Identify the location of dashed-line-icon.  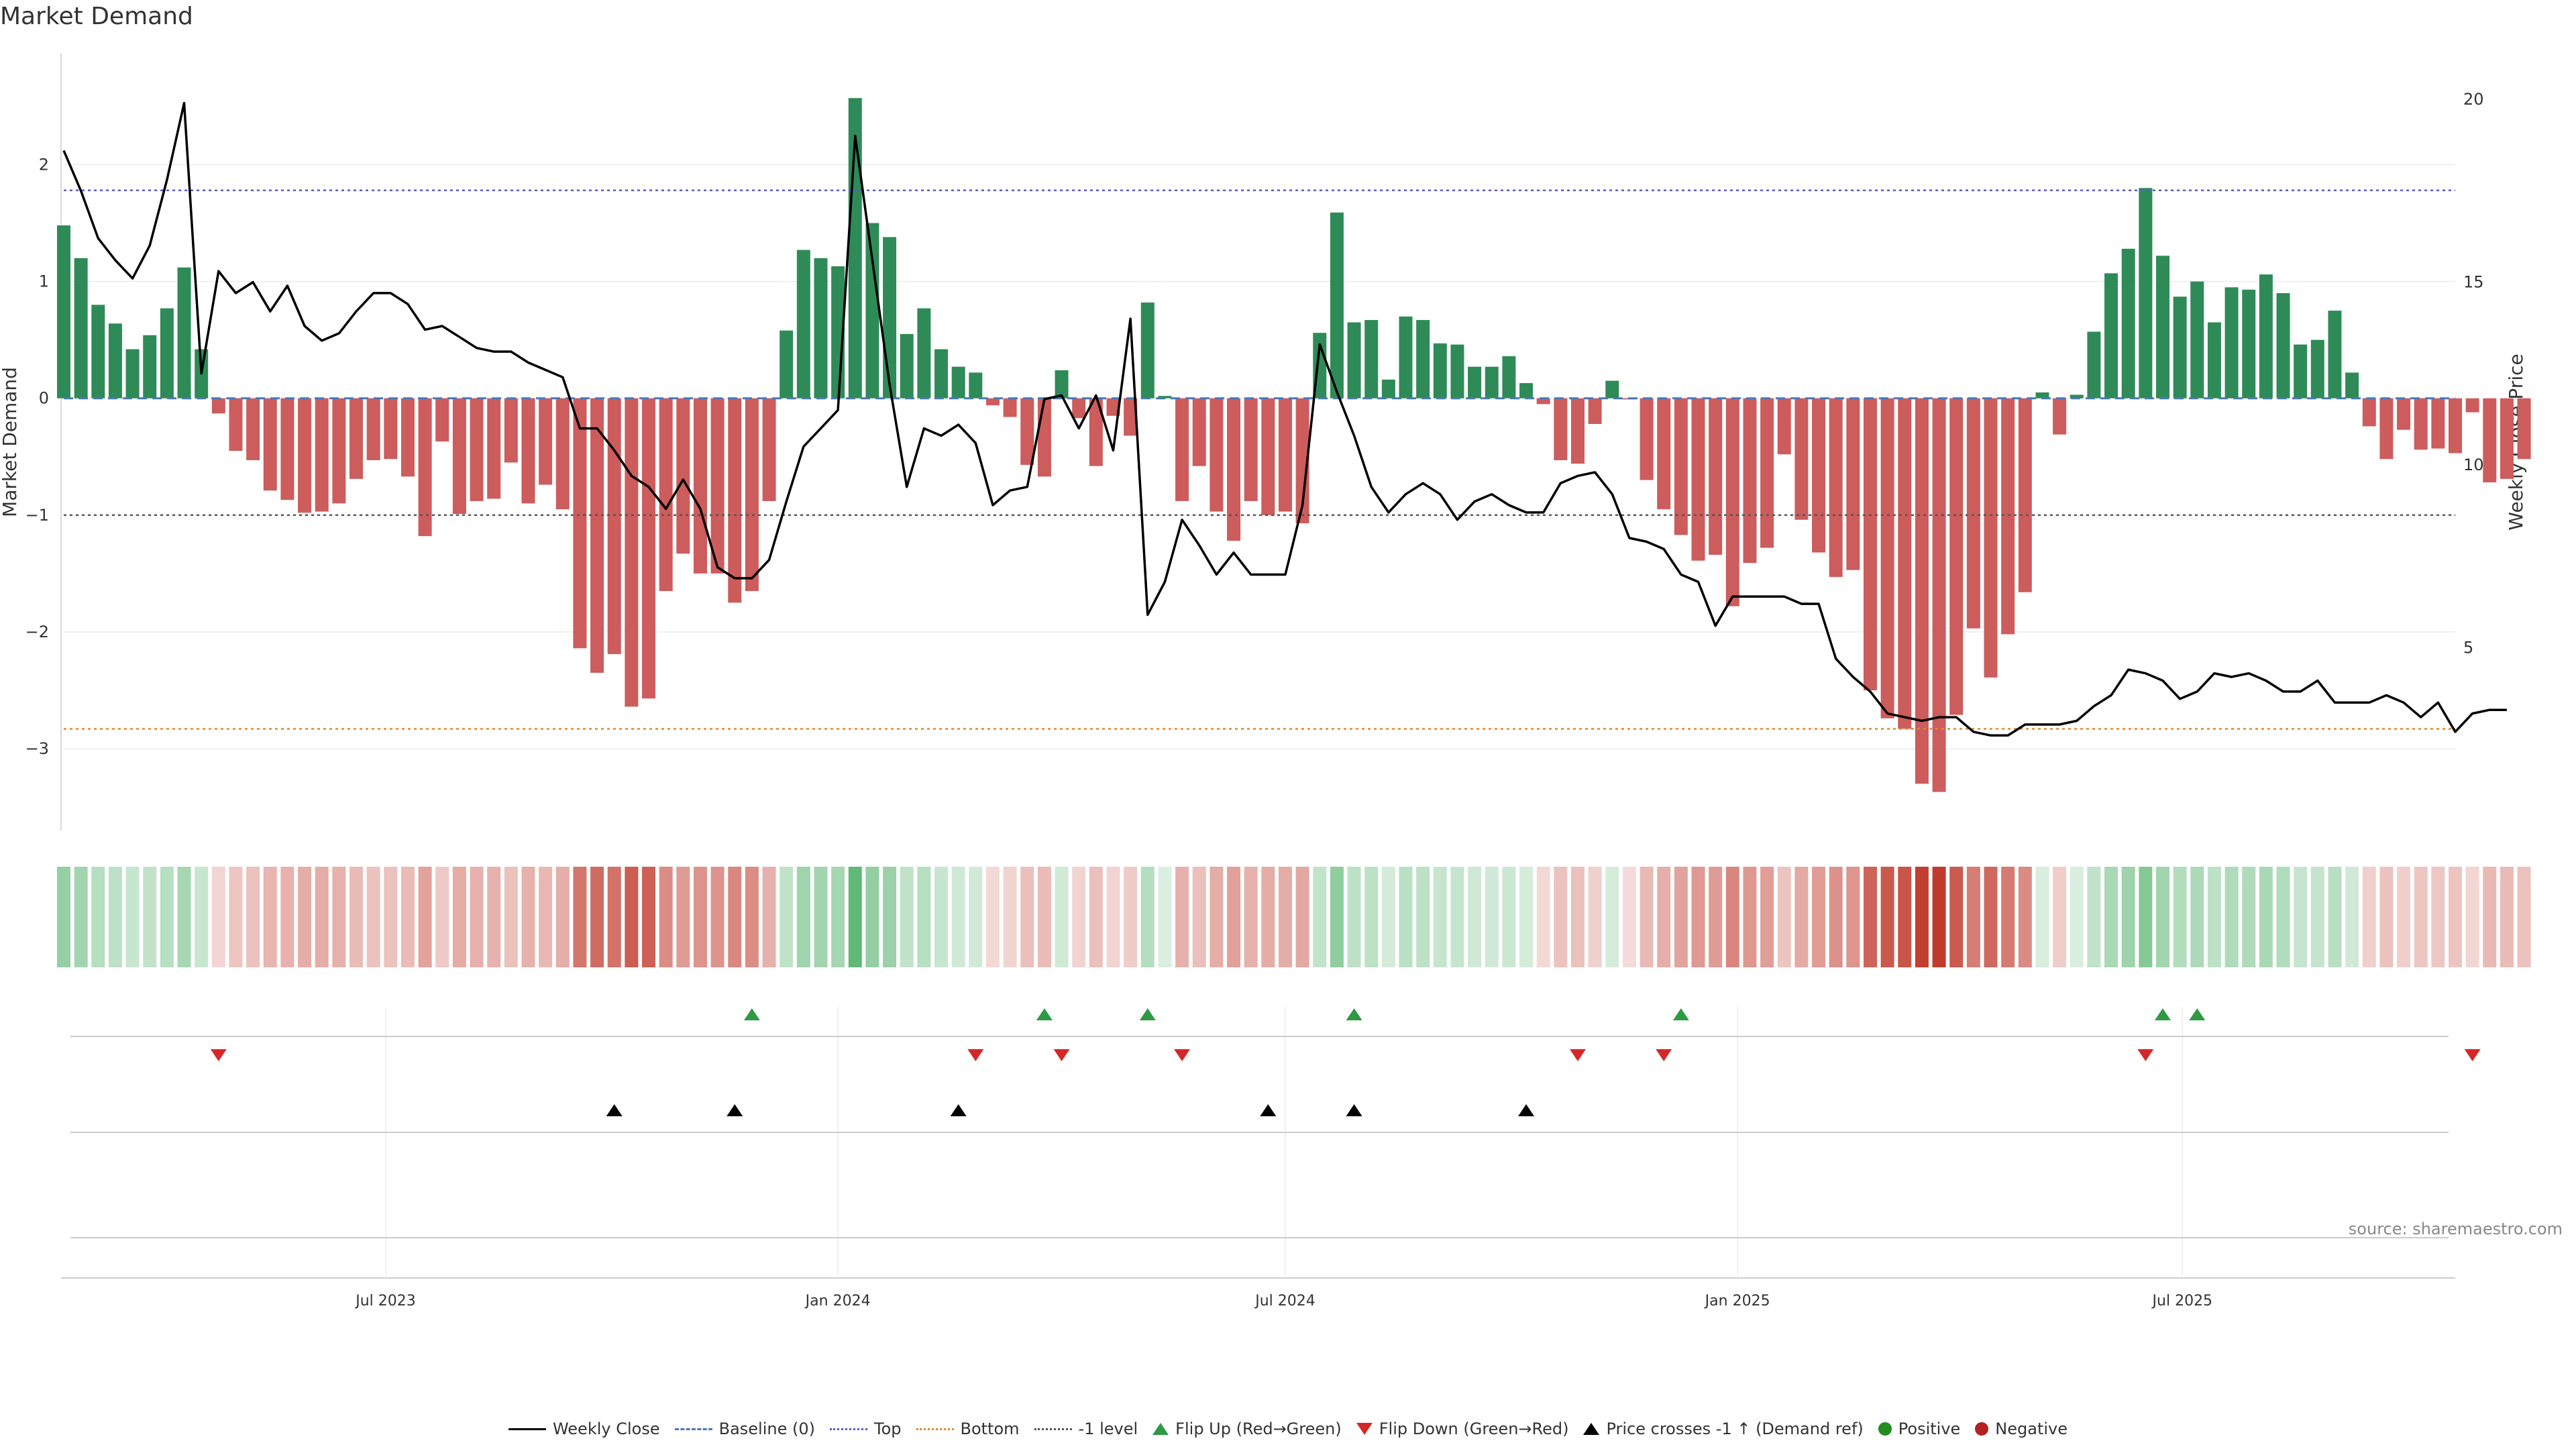
(693, 1429).